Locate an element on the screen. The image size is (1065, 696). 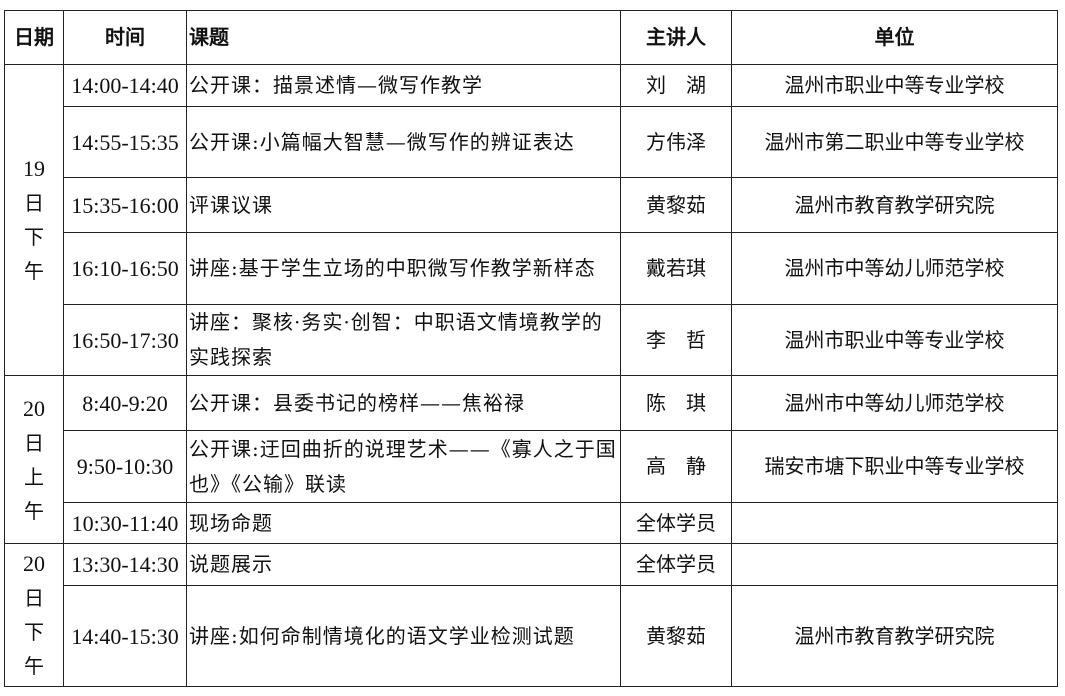
header-row: 日期 时间 课题 主讲人 单位 is located at coordinates (531, 37).